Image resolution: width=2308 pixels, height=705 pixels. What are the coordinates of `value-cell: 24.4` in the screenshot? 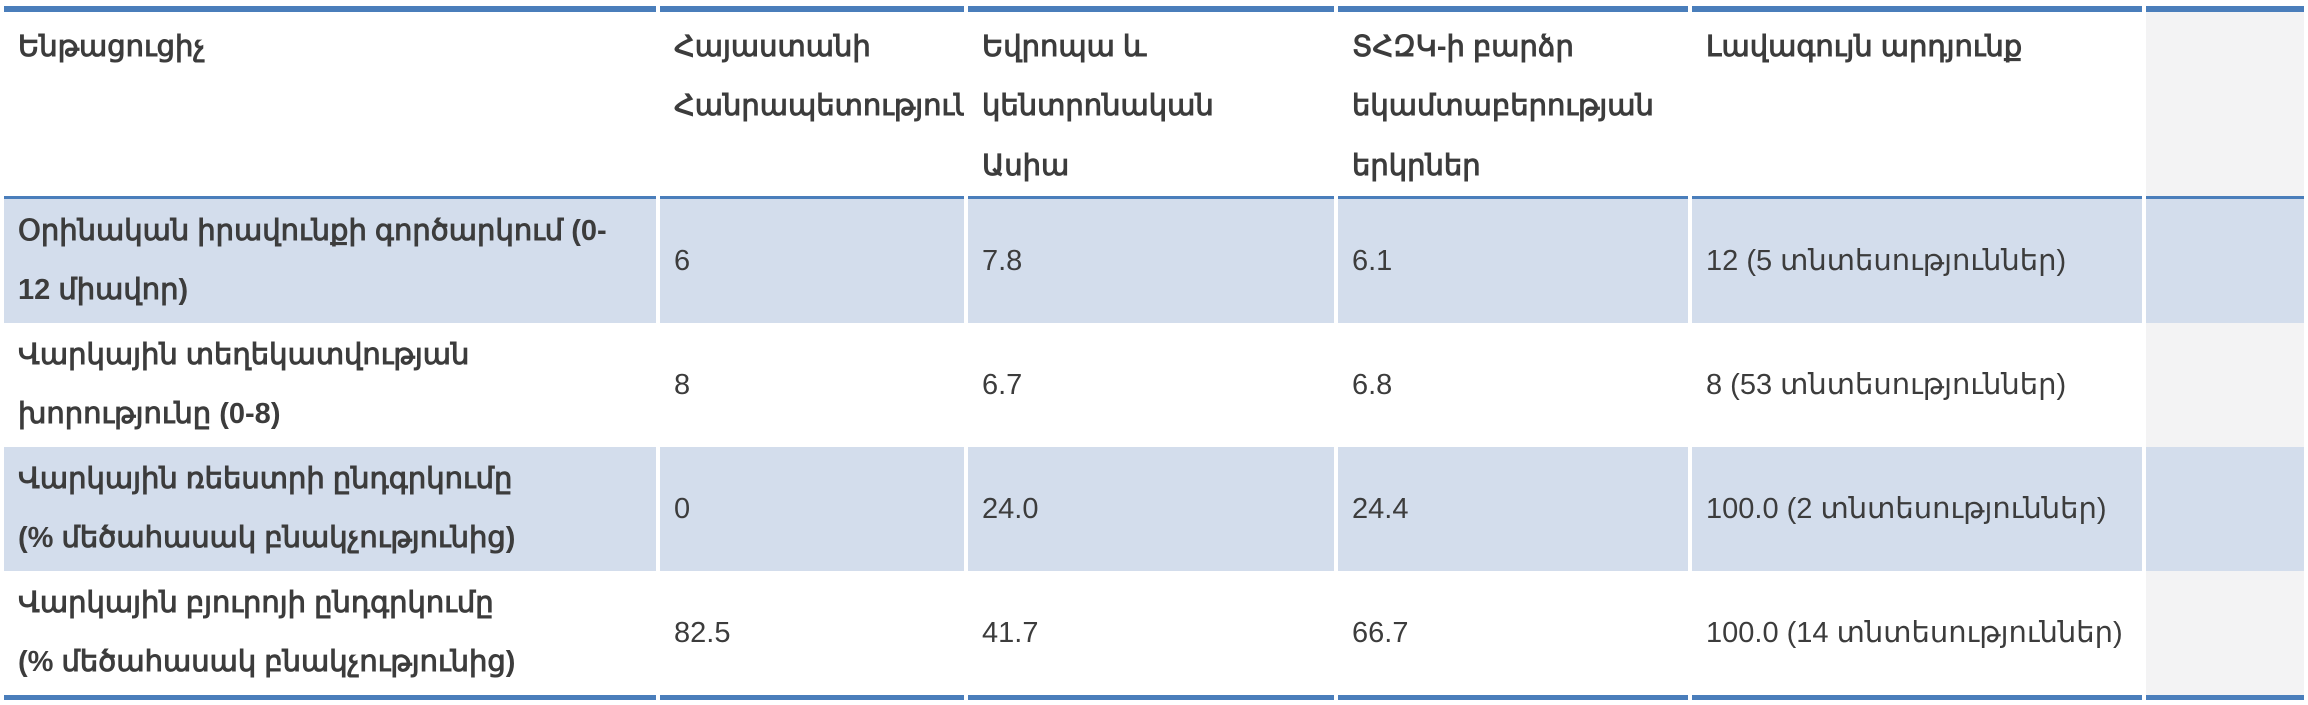 It's located at (1513, 509).